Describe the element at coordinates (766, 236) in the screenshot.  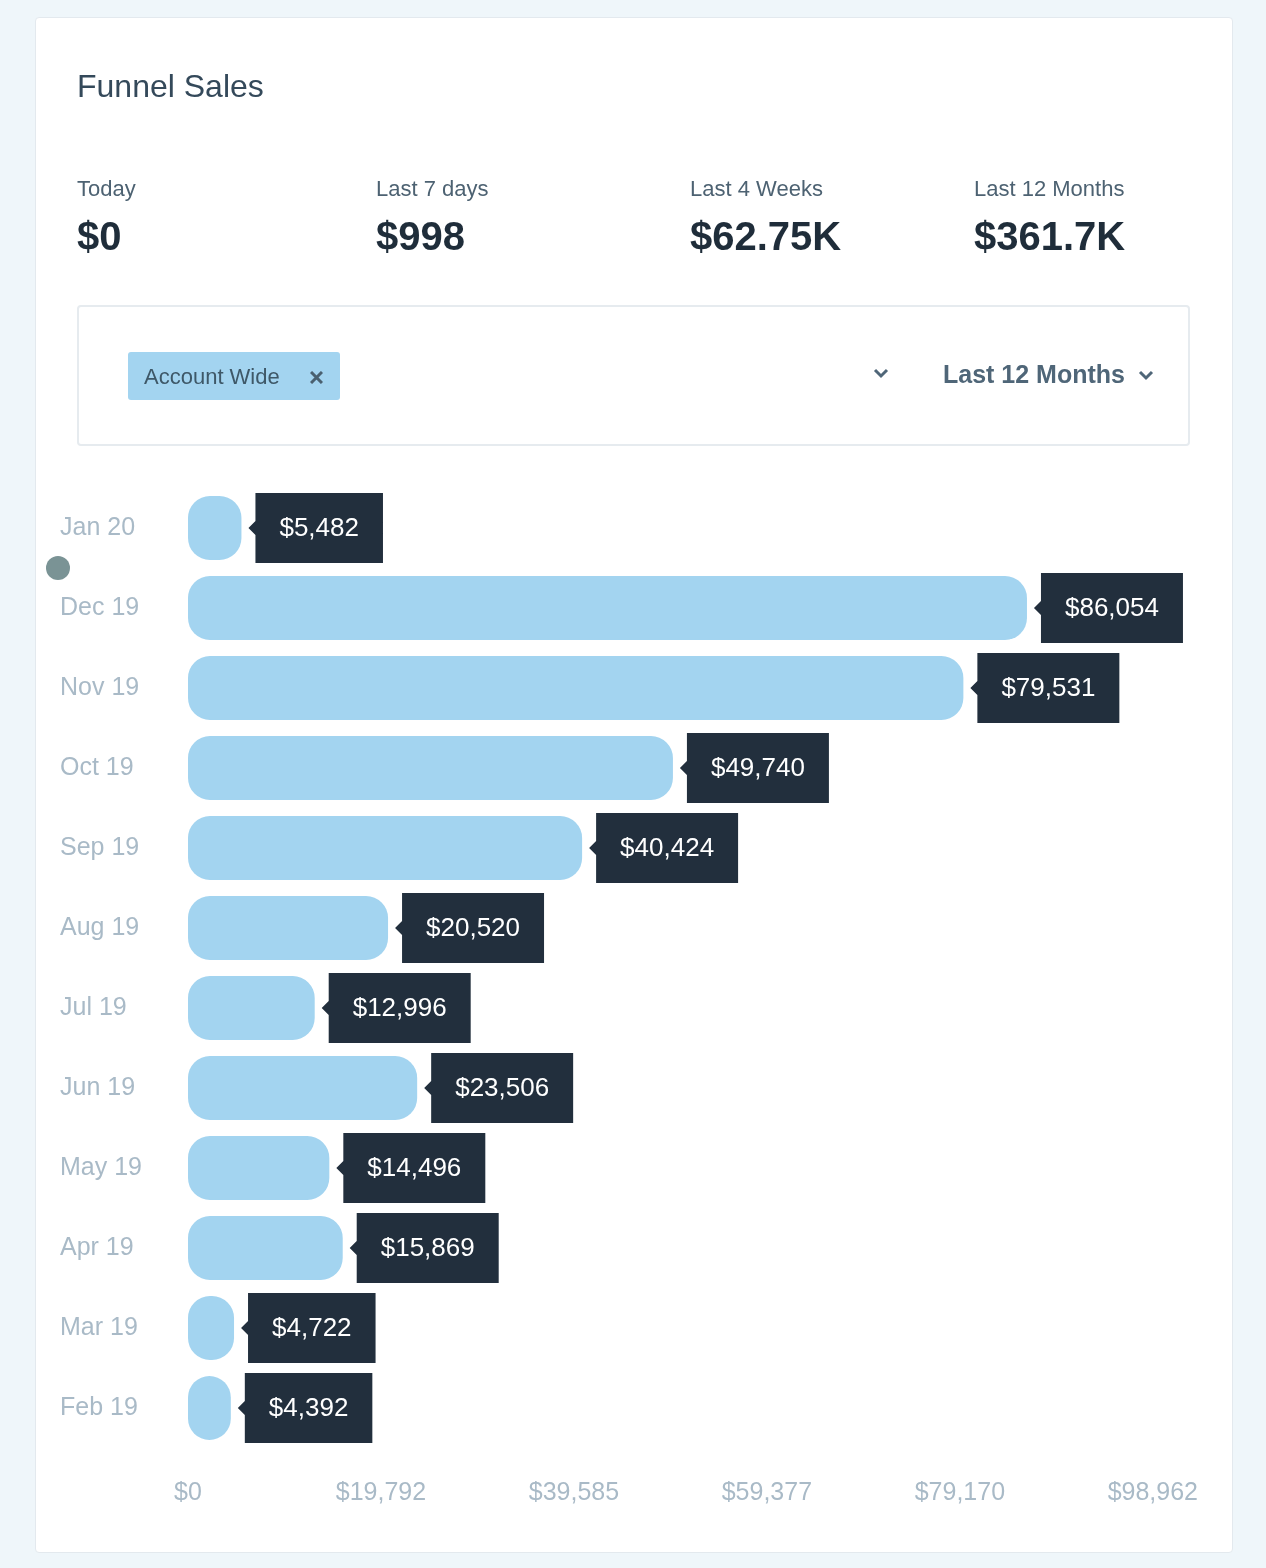
I see `text: $62.75K` at that location.